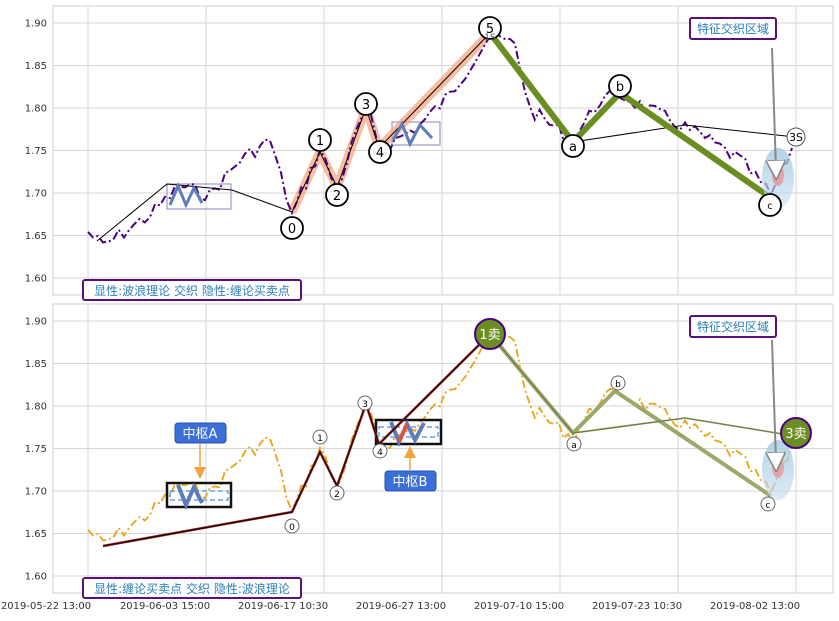  Describe the element at coordinates (46, 606) in the screenshot. I see `x-tick-label: 2019-05-22 13:00` at that location.